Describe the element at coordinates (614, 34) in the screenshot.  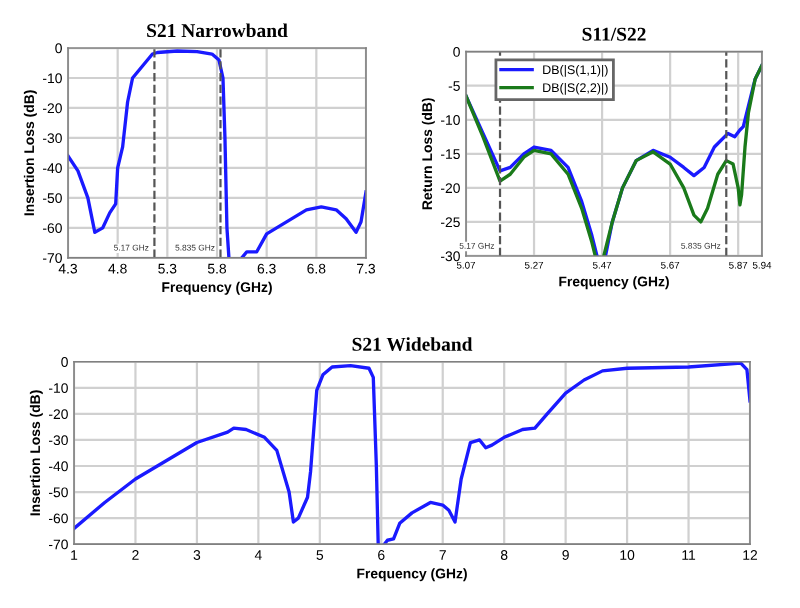
I see `chart-title: S11/S22` at that location.